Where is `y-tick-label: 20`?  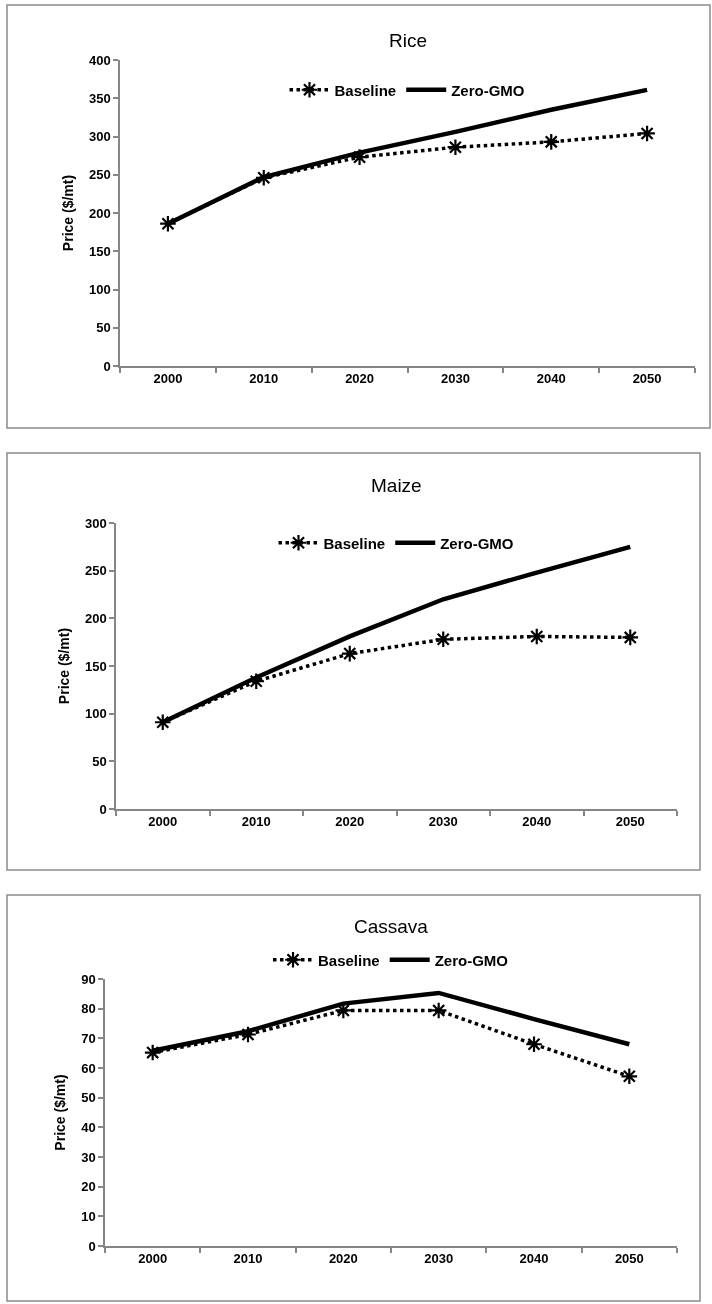
y-tick-label: 20 is located at coordinates (88, 1187).